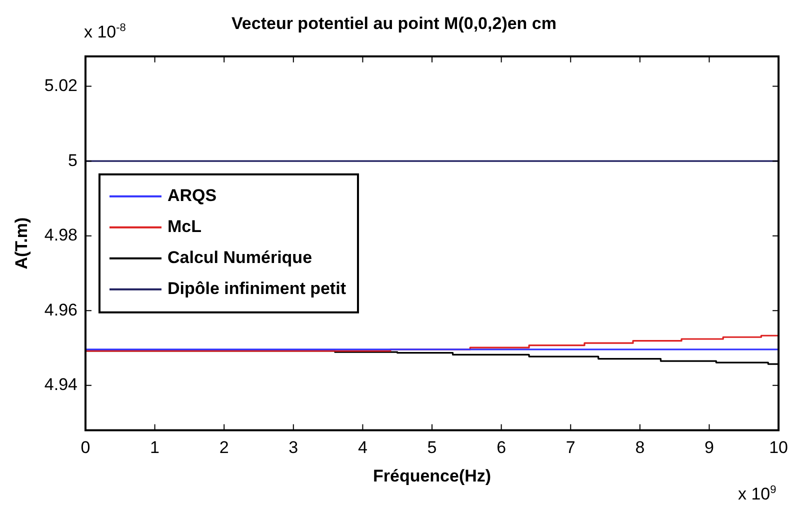 This screenshot has height=511, width=796. I want to click on x-tick-label: 1, so click(155, 448).